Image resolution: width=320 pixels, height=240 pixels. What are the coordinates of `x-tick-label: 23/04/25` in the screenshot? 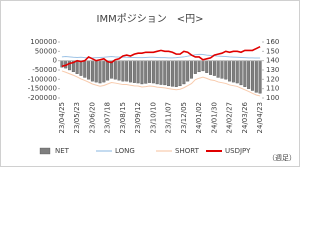 It's located at (62, 117).